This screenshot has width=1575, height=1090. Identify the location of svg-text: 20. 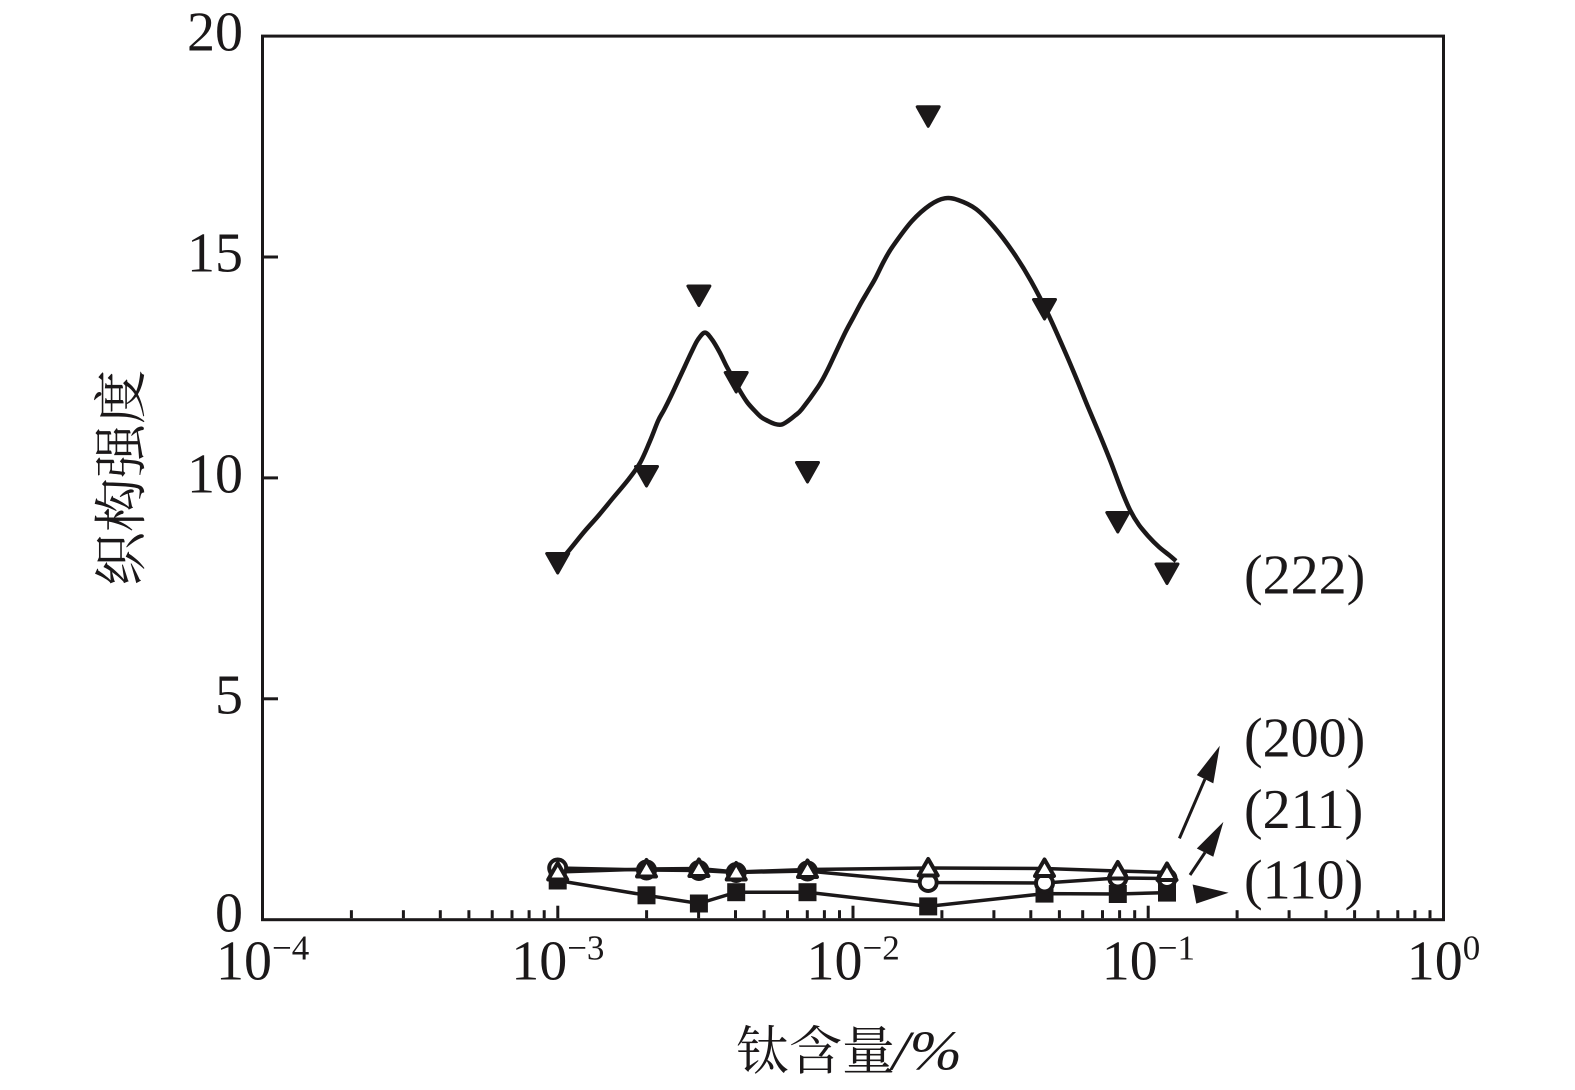
(215, 33).